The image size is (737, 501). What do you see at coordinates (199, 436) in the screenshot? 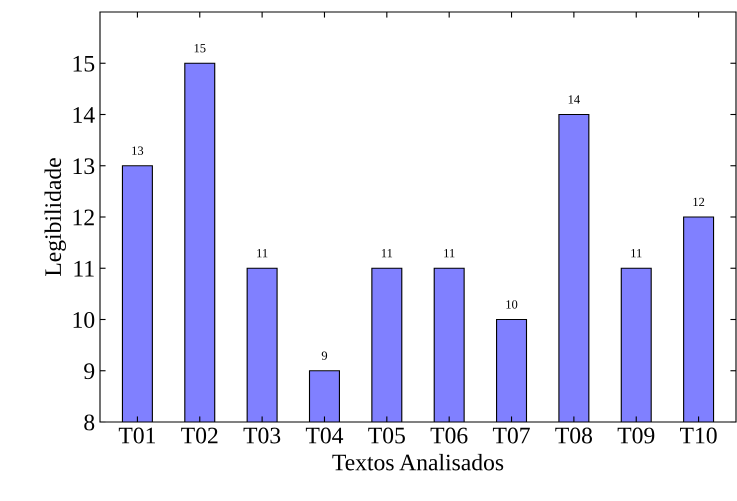
I see `x-tick-label: T02` at bounding box center [199, 436].